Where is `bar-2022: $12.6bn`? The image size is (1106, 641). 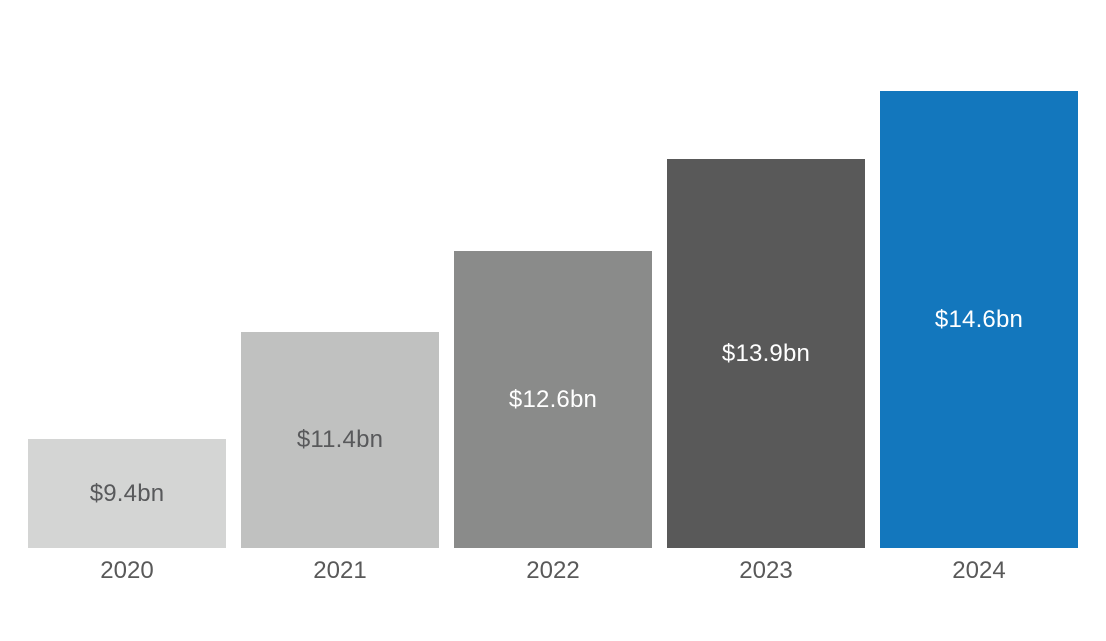 bar-2022: $12.6bn is located at coordinates (553, 399).